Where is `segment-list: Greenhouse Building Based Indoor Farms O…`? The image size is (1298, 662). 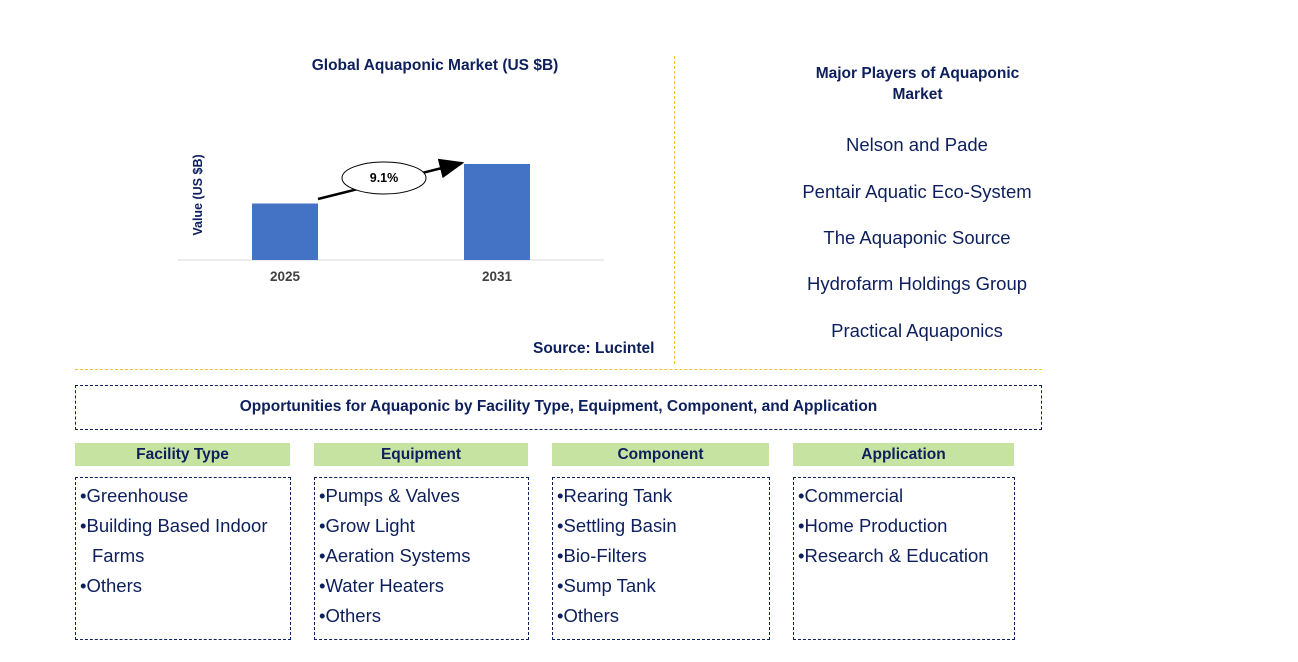
segment-list: Greenhouse Building Based Indoor Farms O… is located at coordinates (183, 541).